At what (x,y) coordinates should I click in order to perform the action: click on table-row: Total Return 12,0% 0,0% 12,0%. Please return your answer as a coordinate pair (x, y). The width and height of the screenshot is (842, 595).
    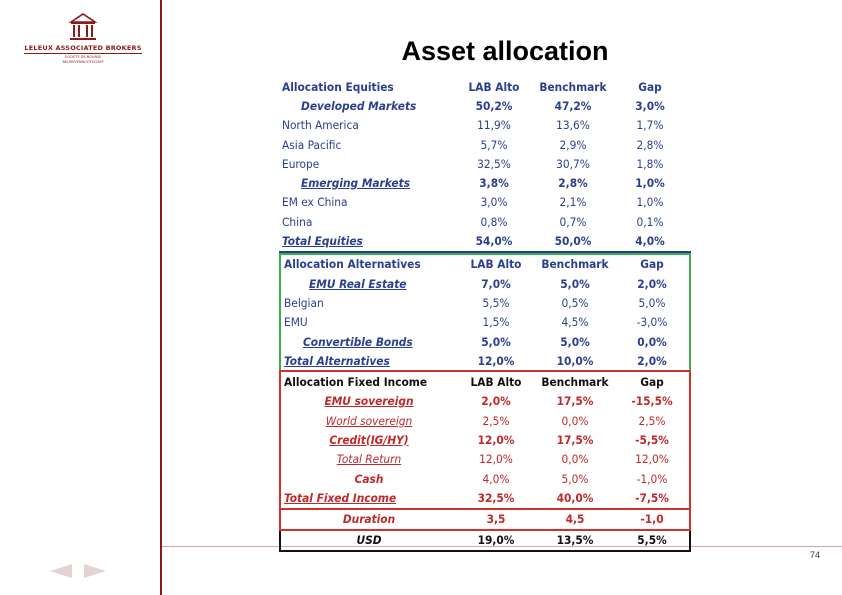
    Looking at the image, I should click on (485, 459).